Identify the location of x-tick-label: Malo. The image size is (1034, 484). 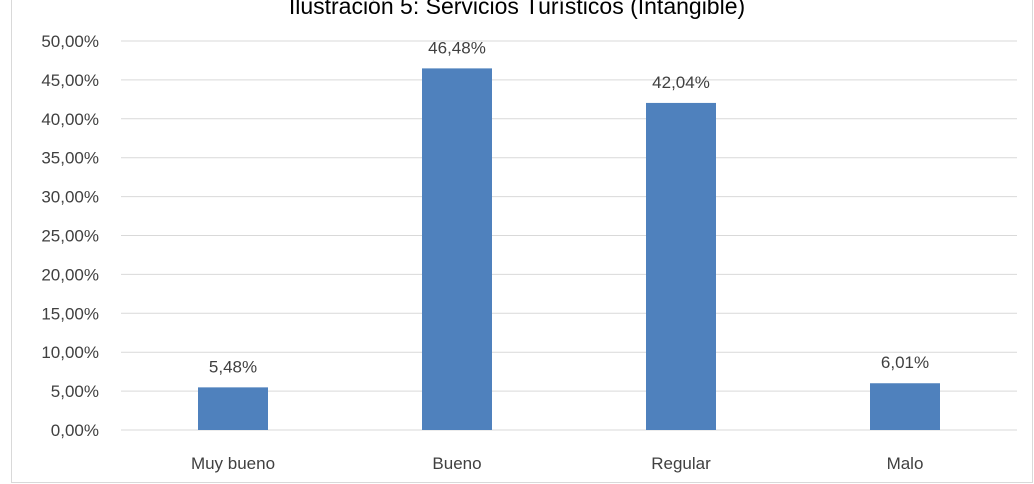
(905, 463).